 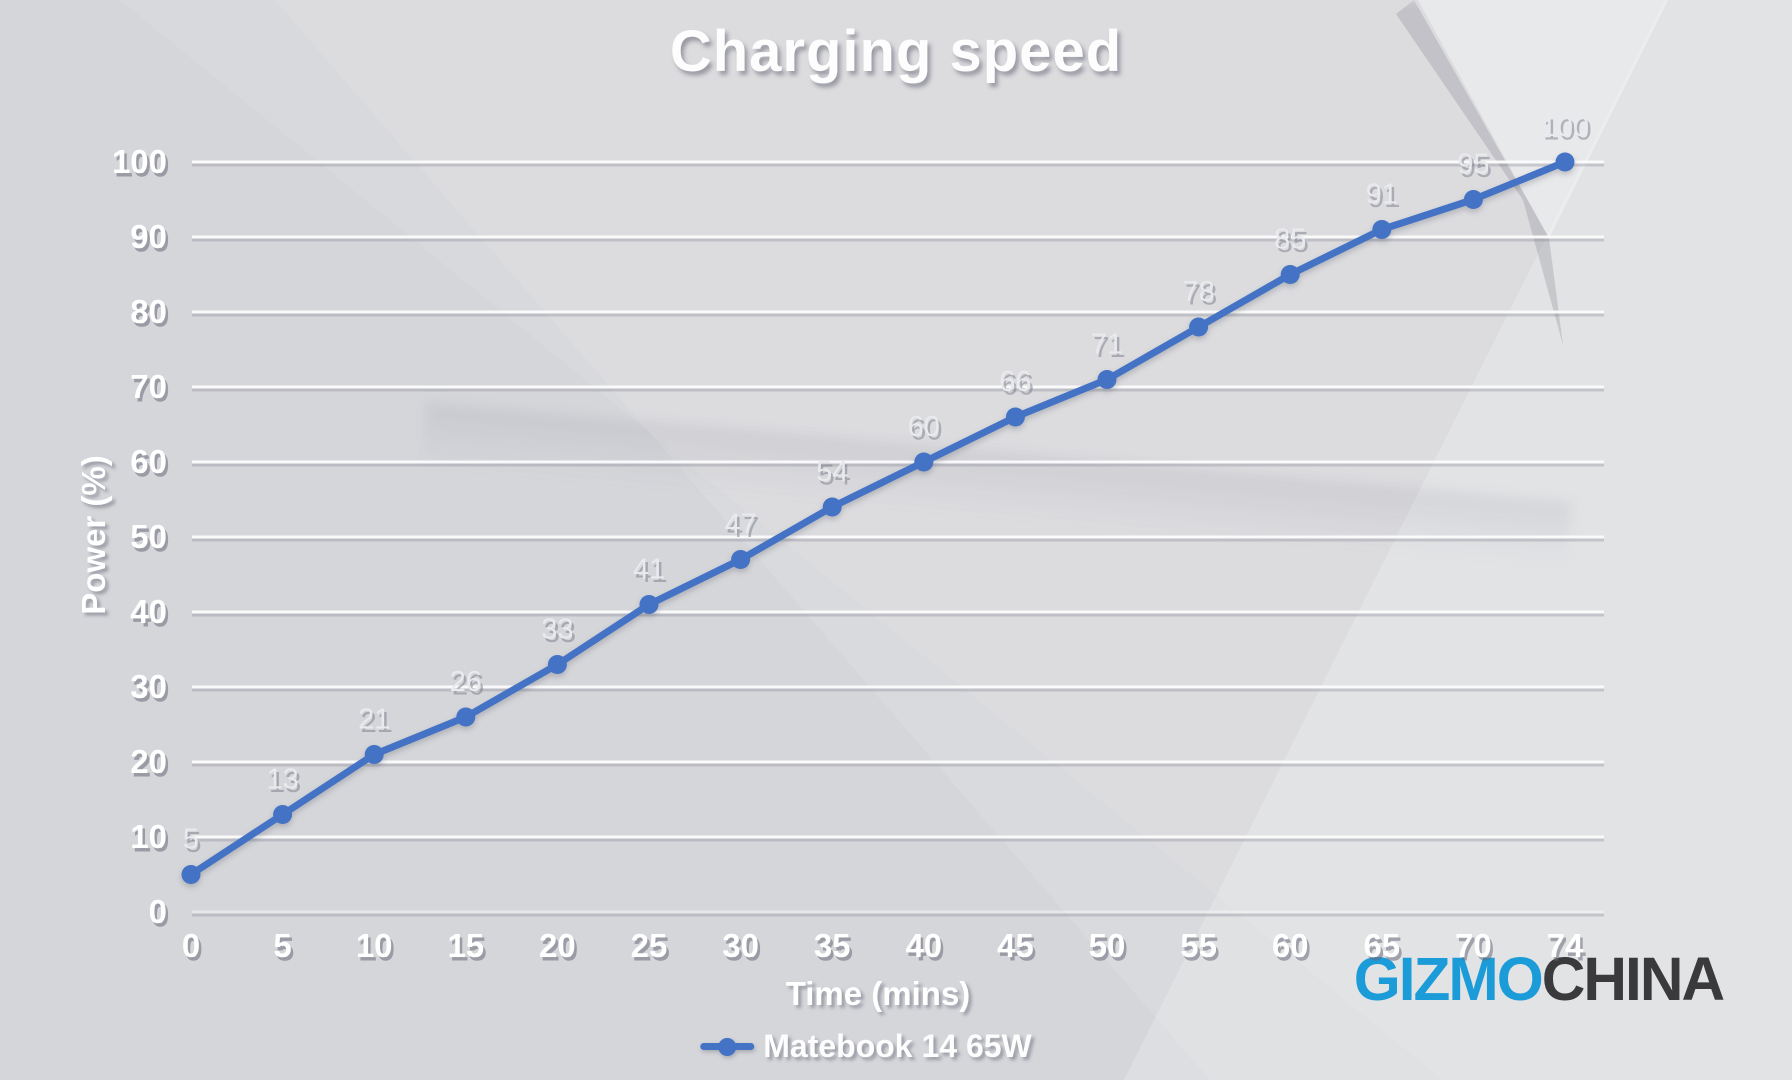 What do you see at coordinates (282, 780) in the screenshot?
I see `data-point-label: 13` at bounding box center [282, 780].